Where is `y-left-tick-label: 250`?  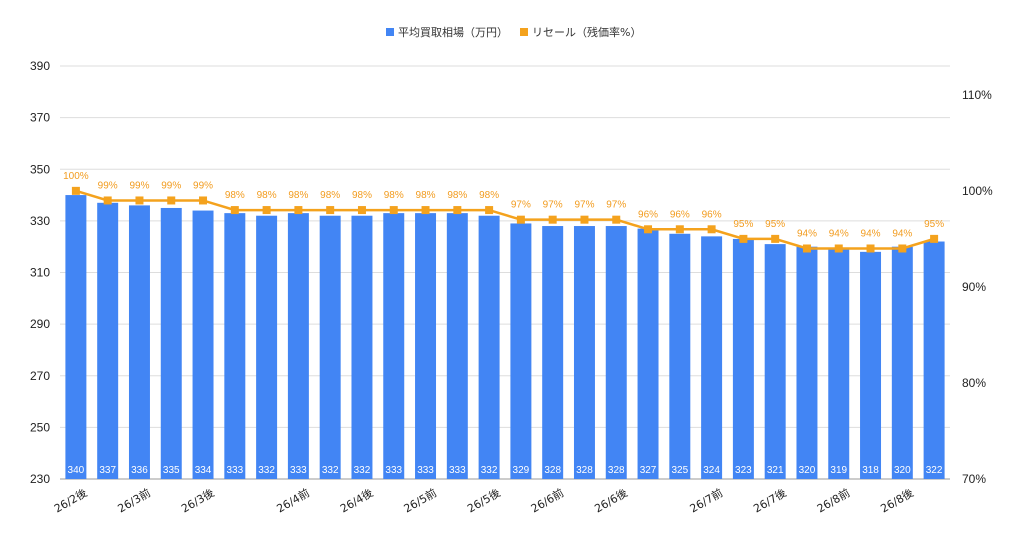
y-left-tick-label: 250 is located at coordinates (40, 427).